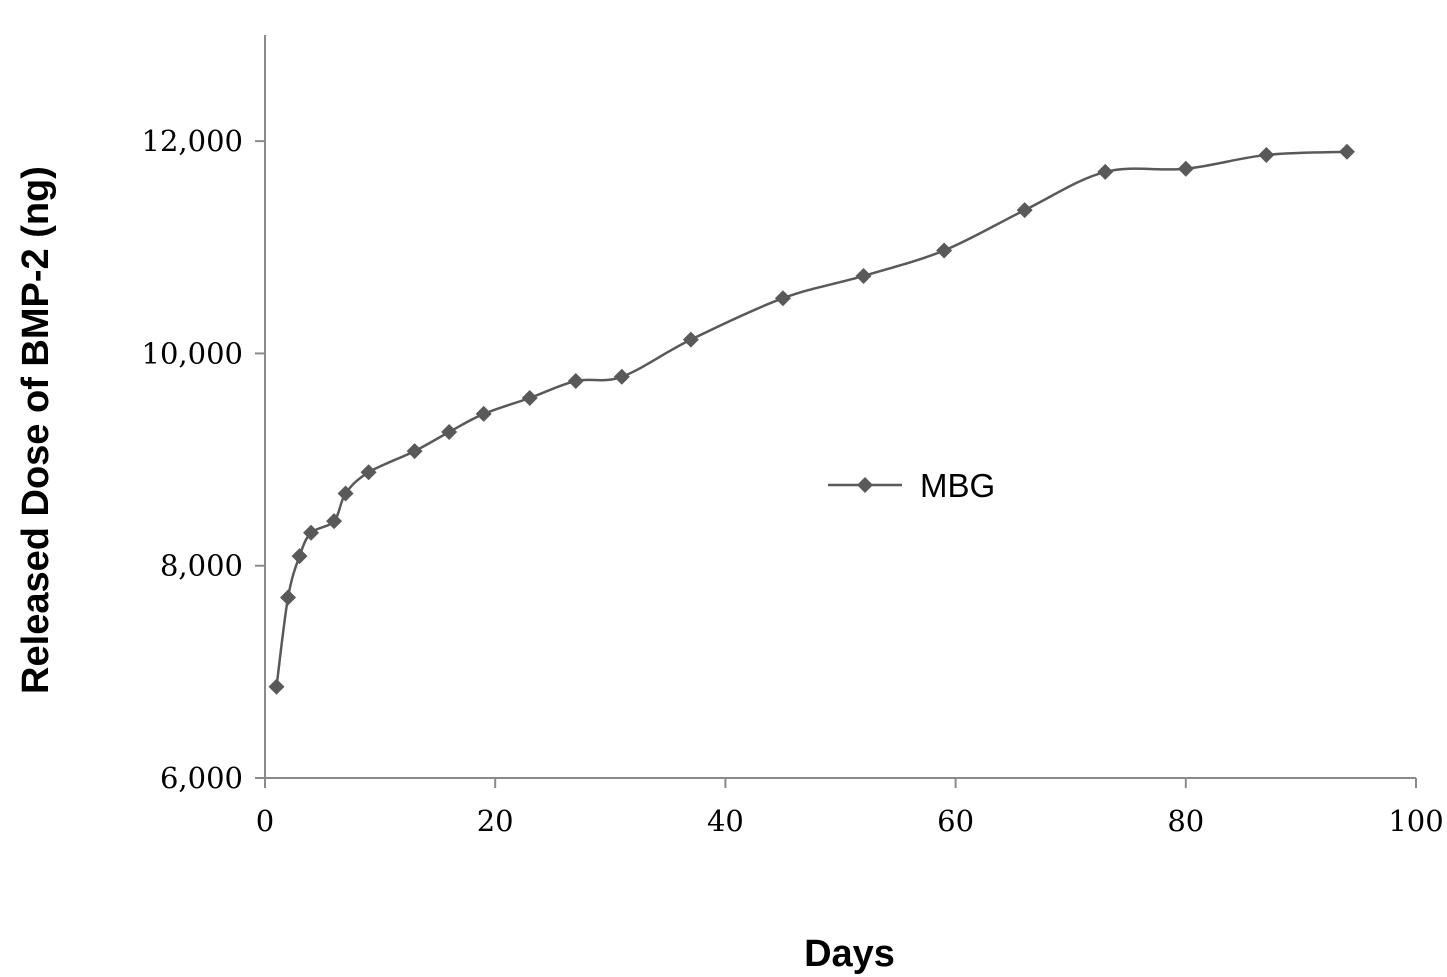 The image size is (1447, 977). What do you see at coordinates (955, 821) in the screenshot?
I see `x-tick-label: 60` at bounding box center [955, 821].